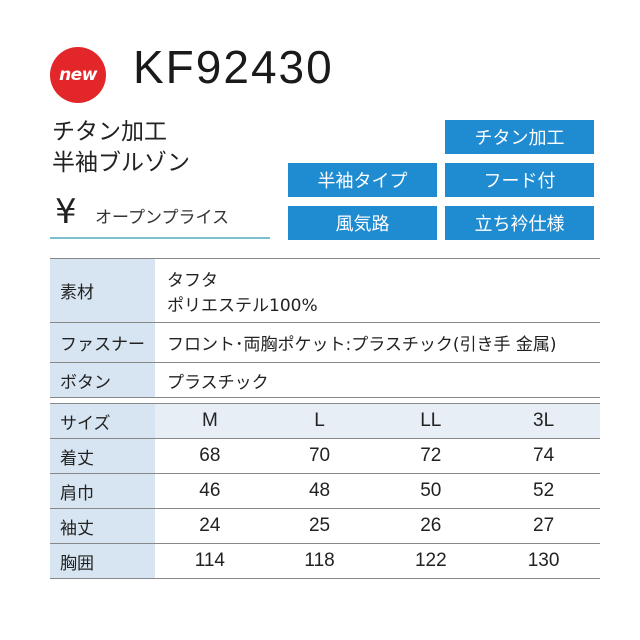 The width and height of the screenshot is (640, 640). What do you see at coordinates (210, 421) in the screenshot?
I see `size-header: M` at bounding box center [210, 421].